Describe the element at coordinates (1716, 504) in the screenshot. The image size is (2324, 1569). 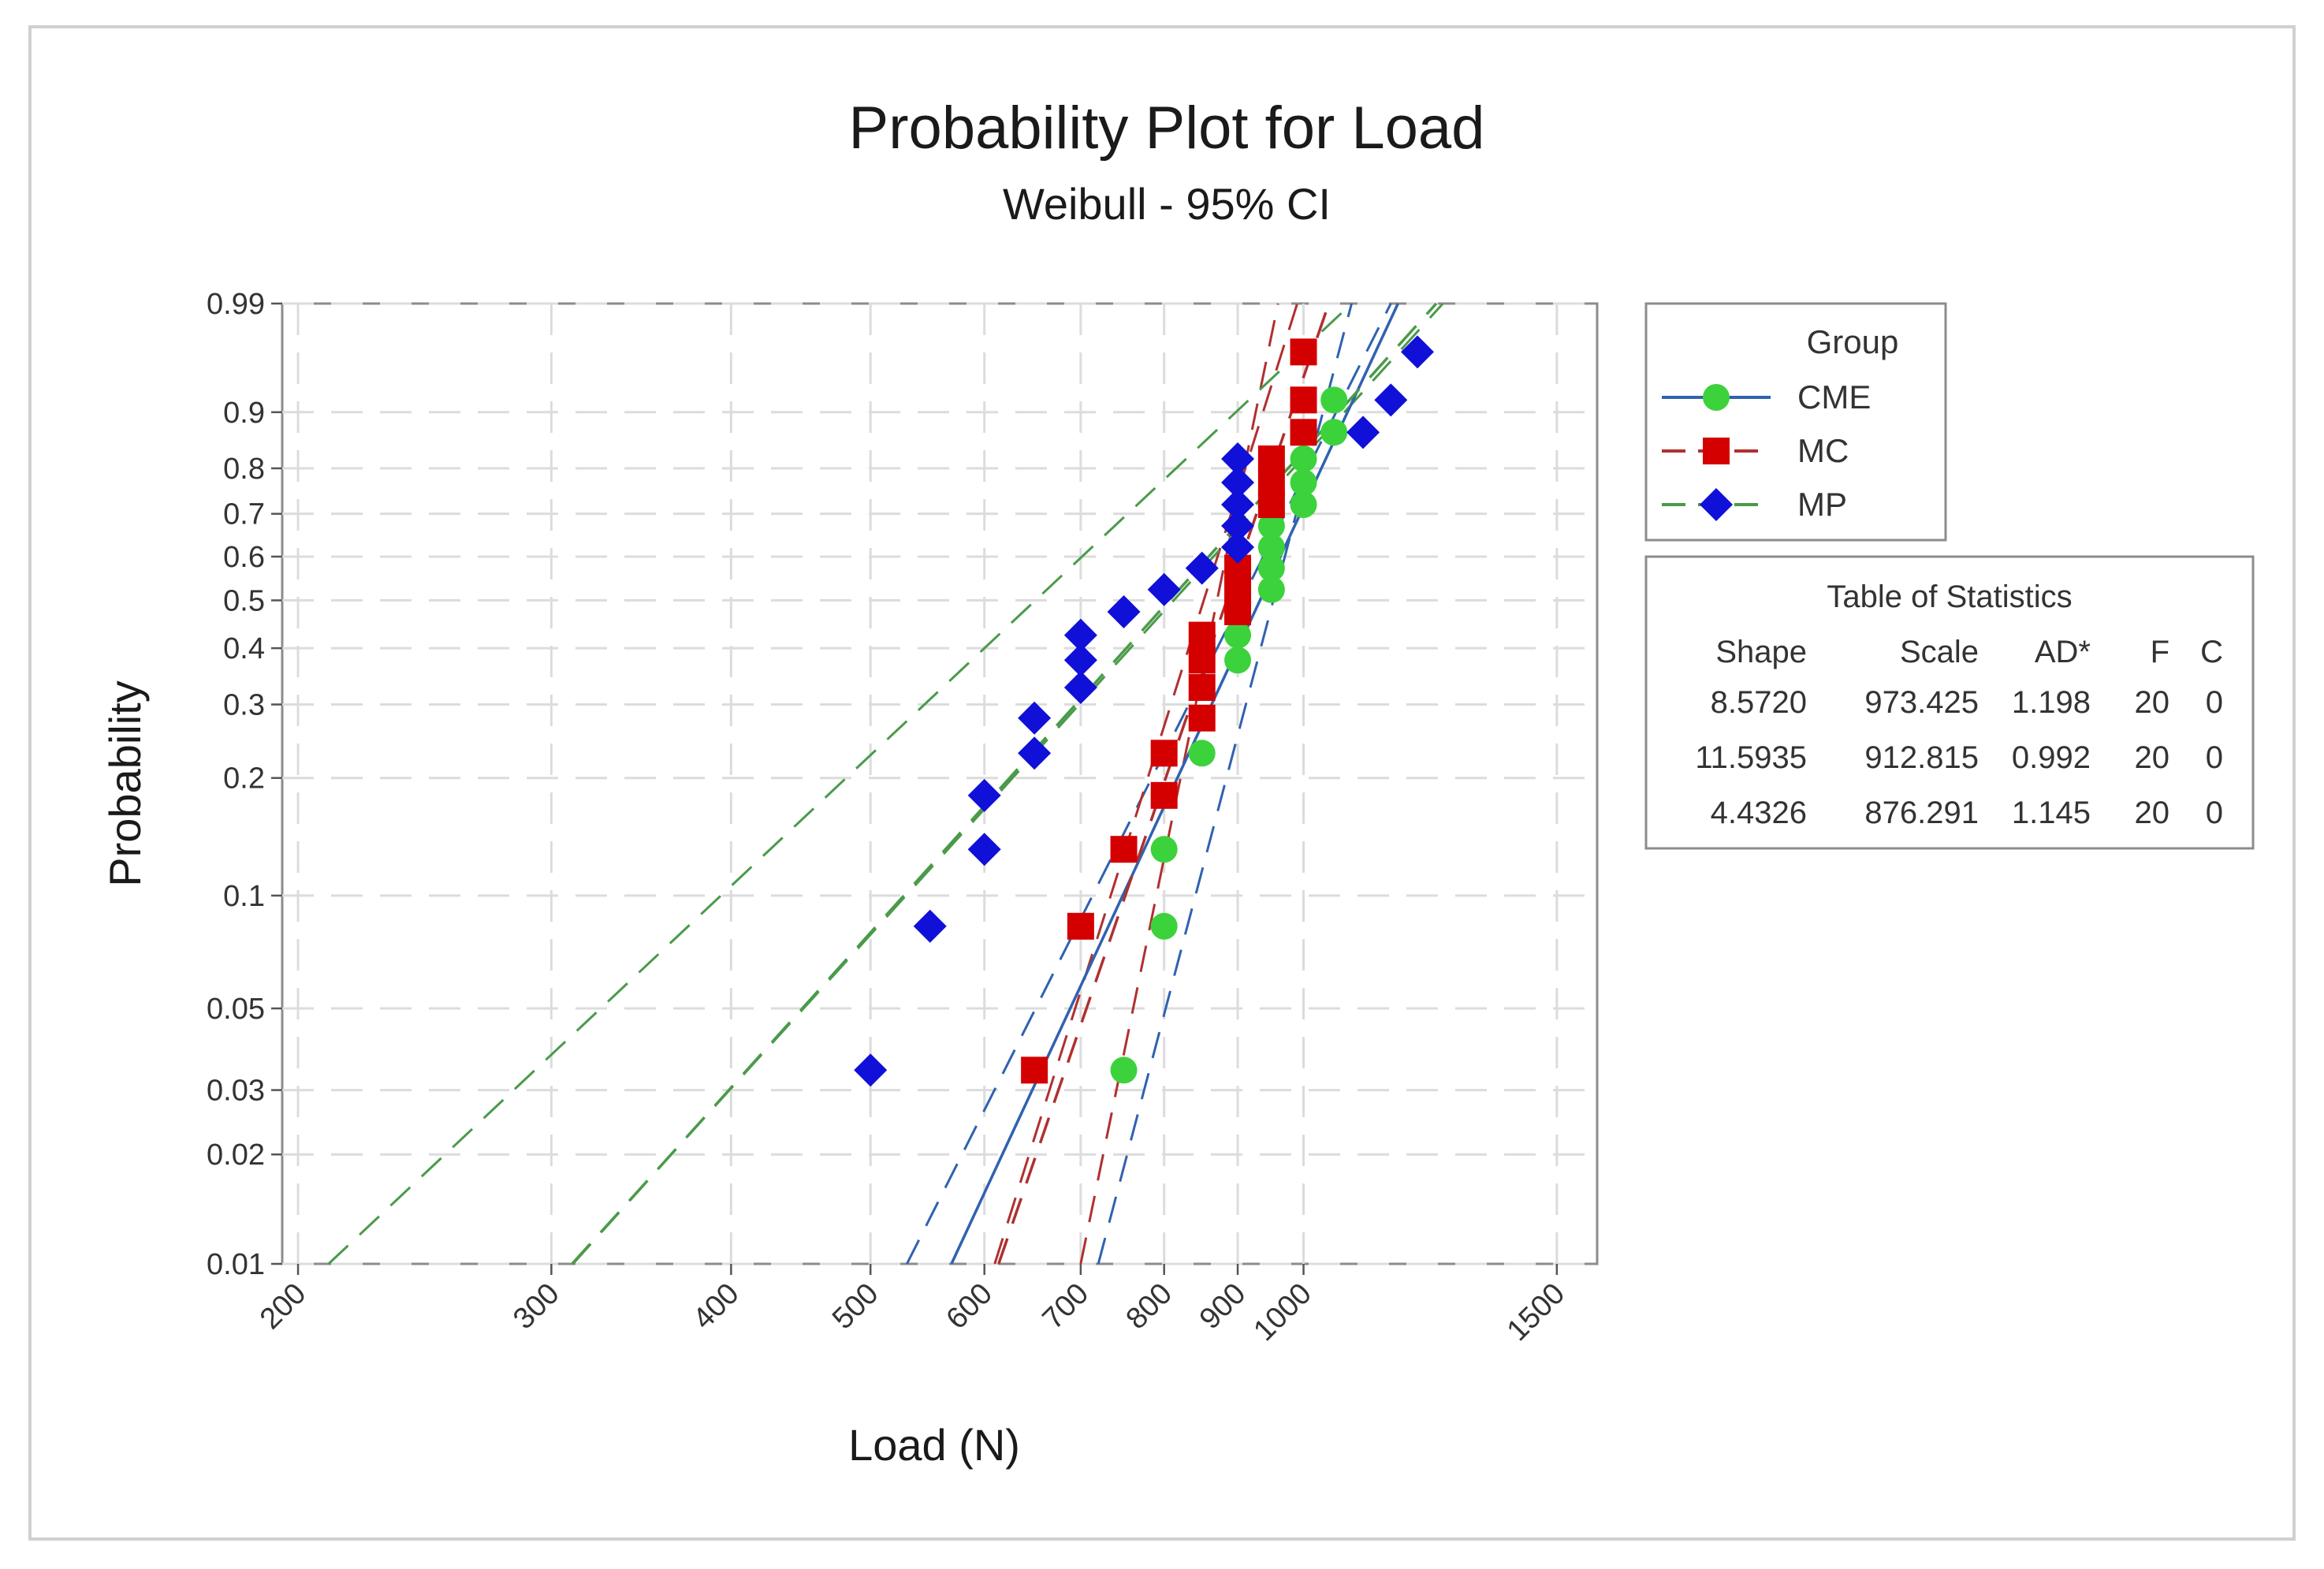
I see `legend-marker-mp` at that location.